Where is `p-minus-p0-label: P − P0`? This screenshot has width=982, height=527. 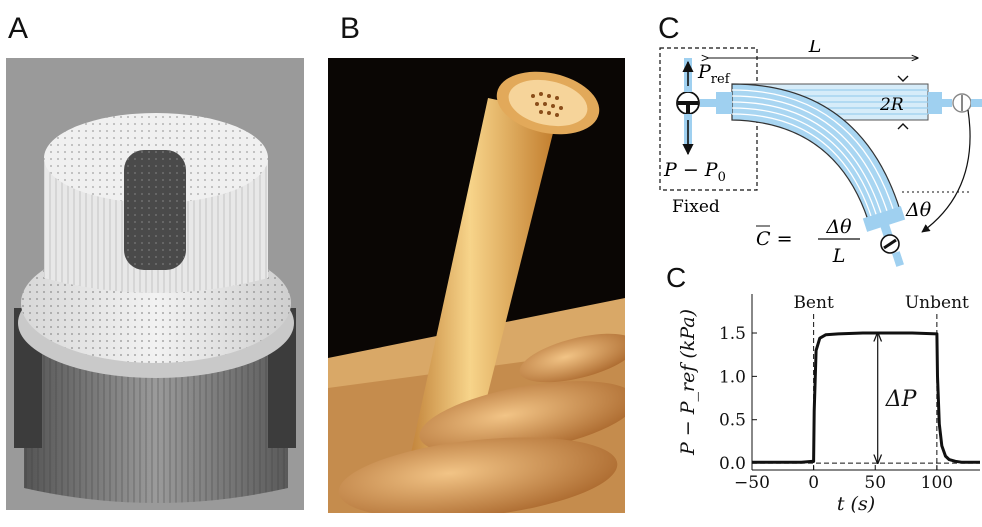
p-minus-p0-label: P − P0 is located at coordinates (694, 172).